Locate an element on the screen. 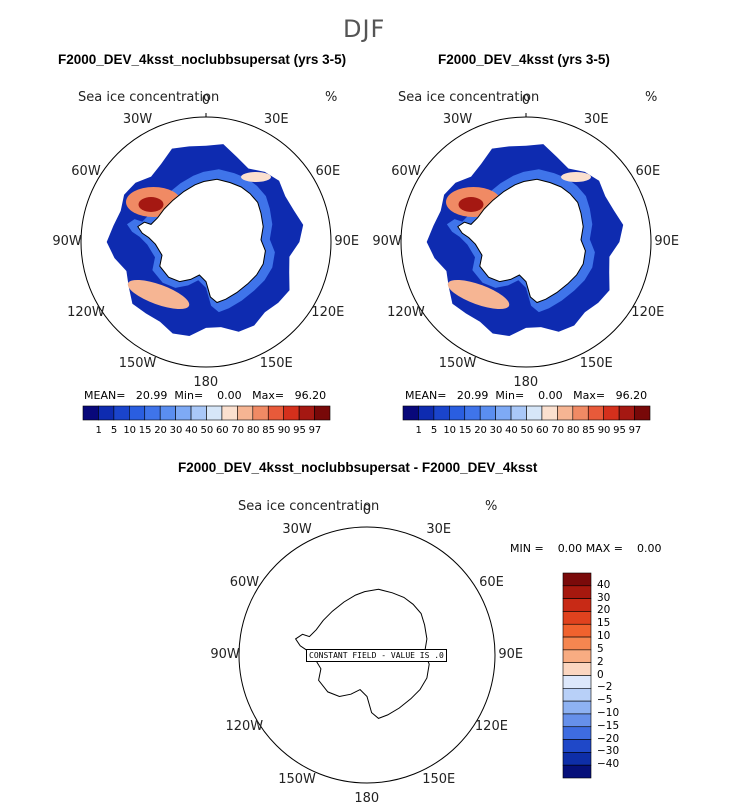 This screenshot has height=806, width=733. panel-3-colorbar-tick-label: −20 is located at coordinates (608, 738).